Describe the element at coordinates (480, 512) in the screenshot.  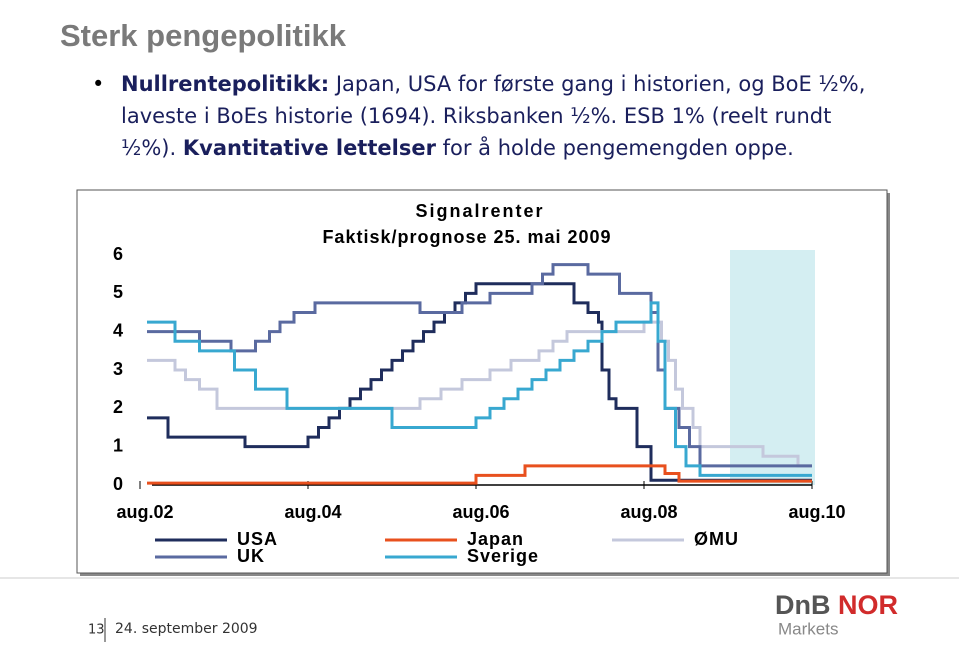
I see `x-tick-label: aug.06` at that location.